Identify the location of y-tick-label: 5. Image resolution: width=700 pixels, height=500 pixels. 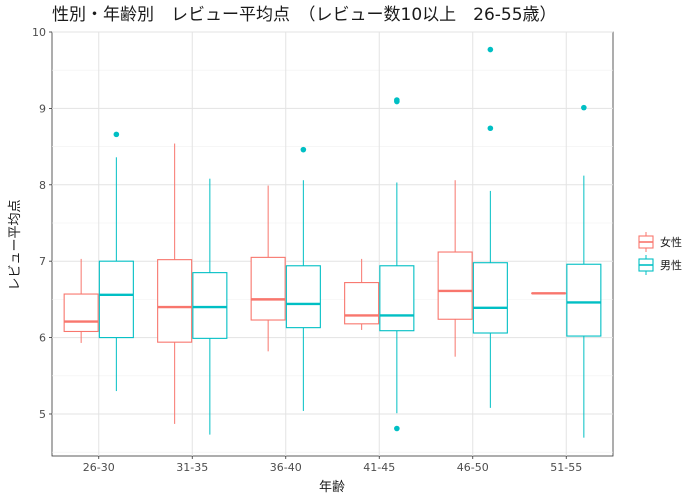
(42, 414).